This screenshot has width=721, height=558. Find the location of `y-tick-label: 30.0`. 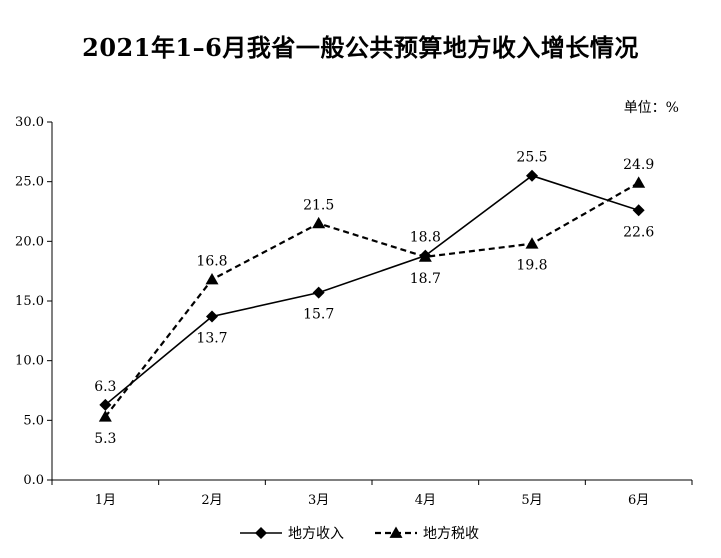

y-tick-label: 30.0 is located at coordinates (29, 122).